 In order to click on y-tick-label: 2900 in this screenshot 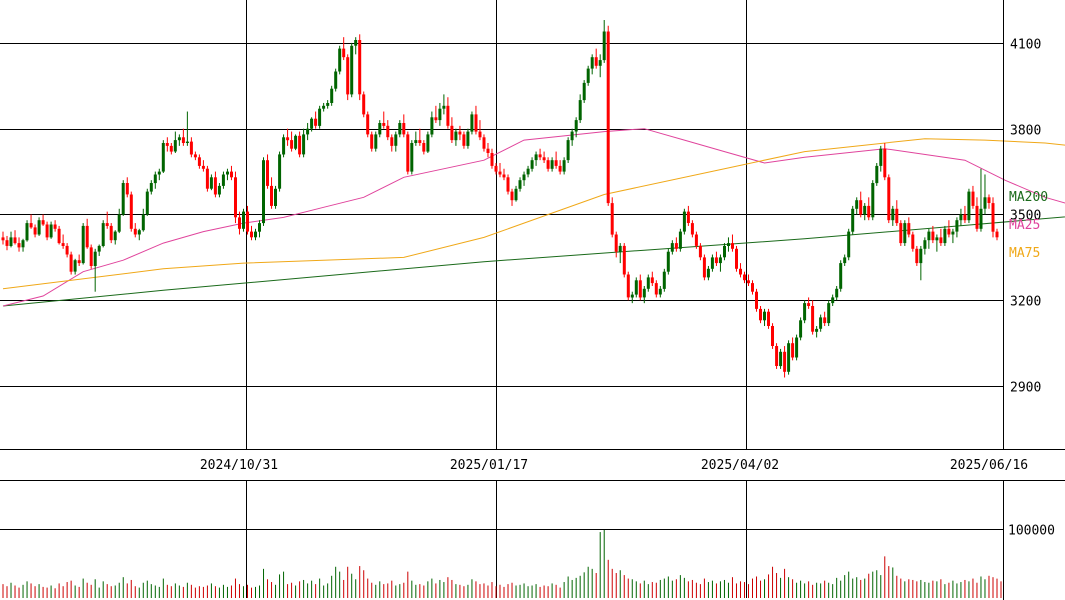, I will do `click(1025, 388)`.